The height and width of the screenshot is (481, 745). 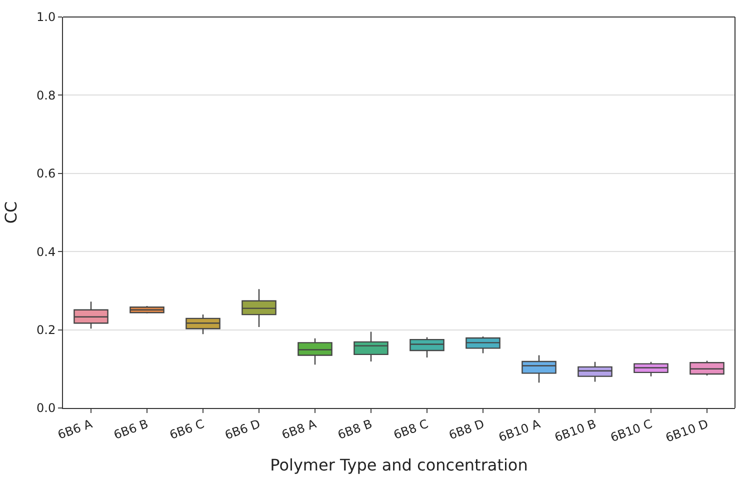 I want to click on x-tick-label: 6B8 D, so click(x=466, y=429).